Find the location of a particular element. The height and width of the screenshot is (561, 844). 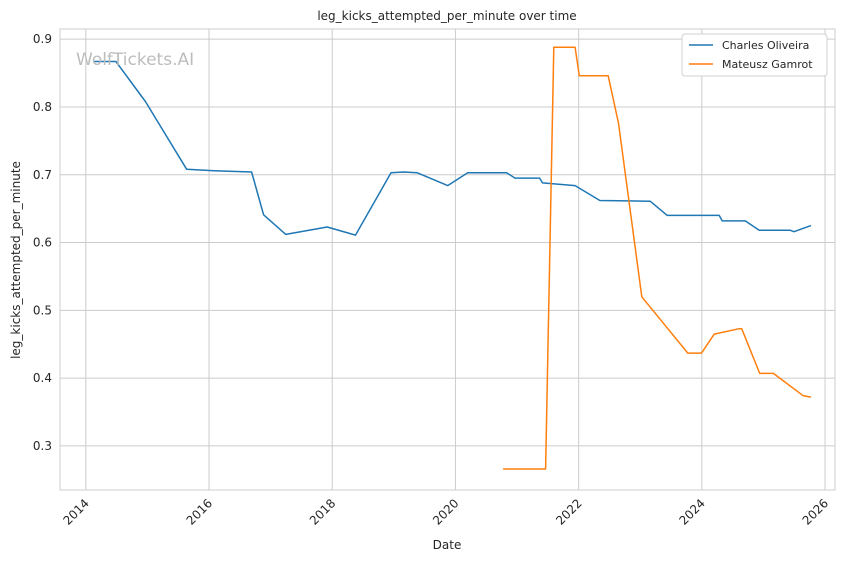

y-tick-label: 0.9 is located at coordinates (42, 39).